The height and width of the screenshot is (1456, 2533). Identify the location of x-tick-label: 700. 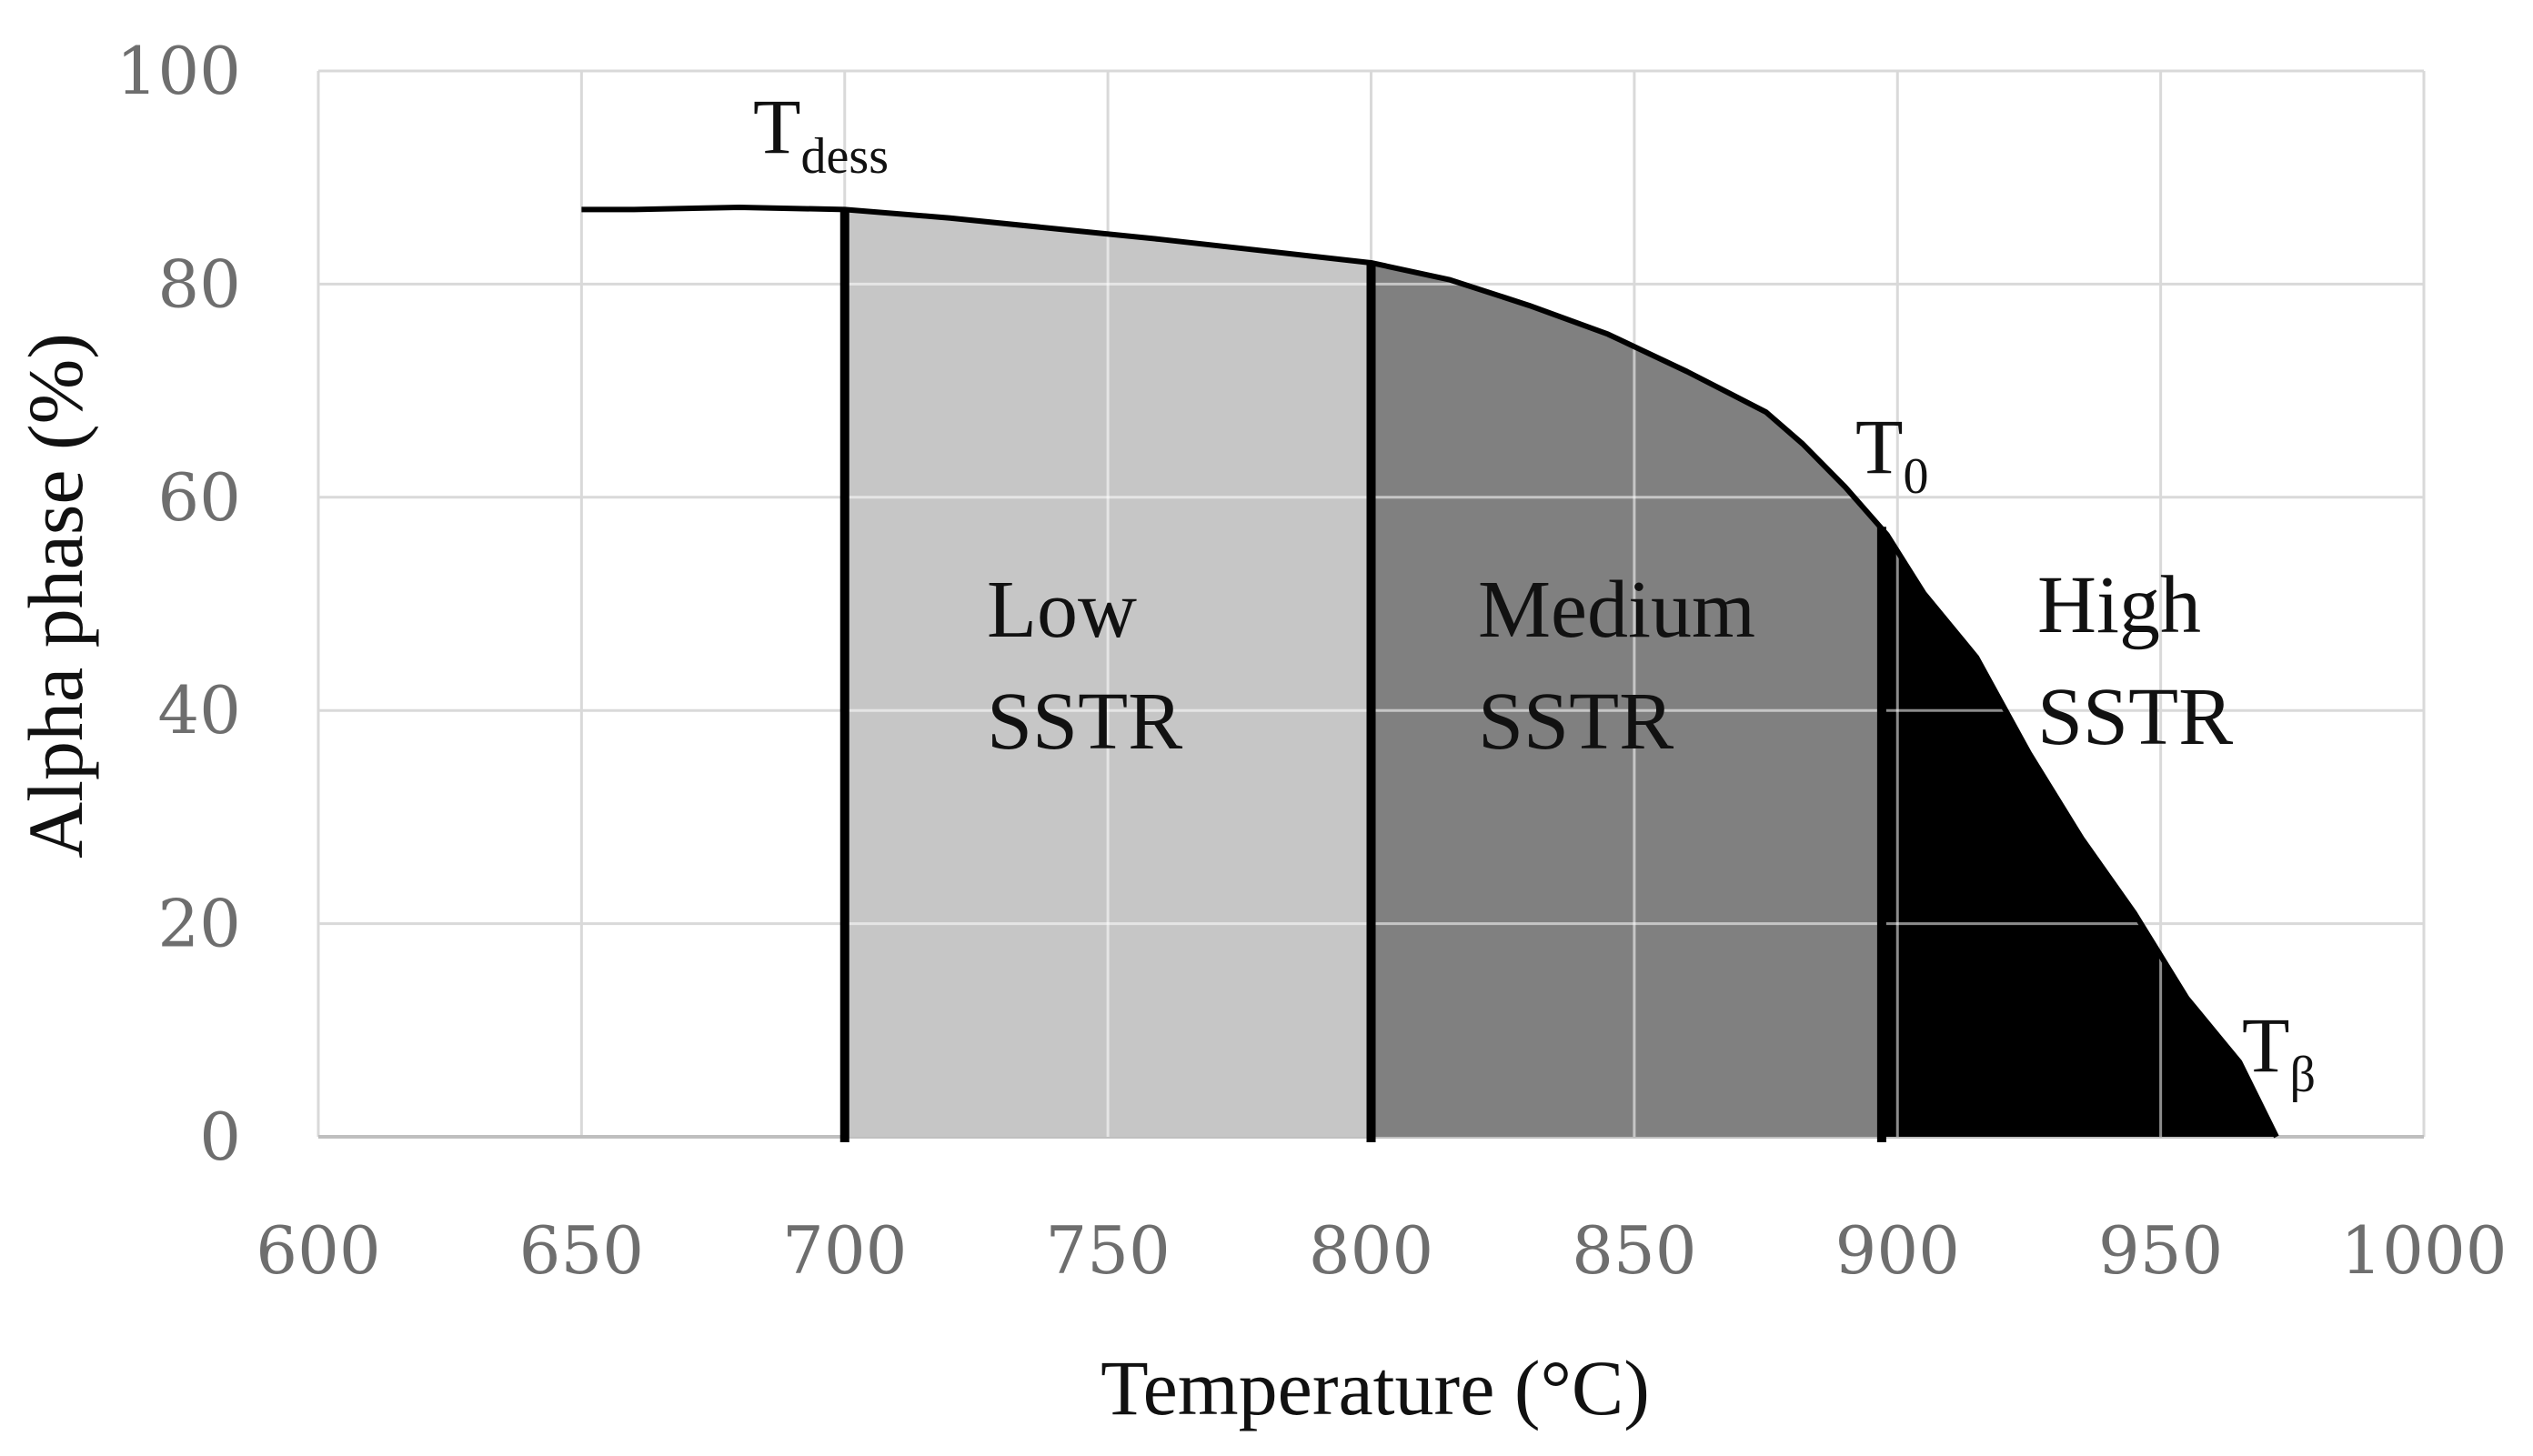
(844, 1251).